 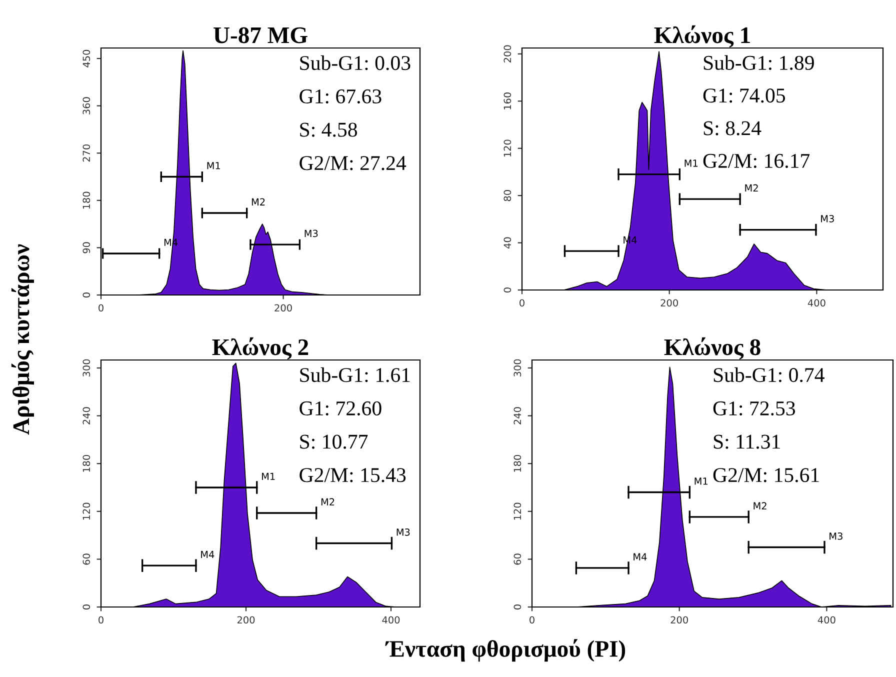 I want to click on y-tick-label: 90, so click(x=86, y=248).